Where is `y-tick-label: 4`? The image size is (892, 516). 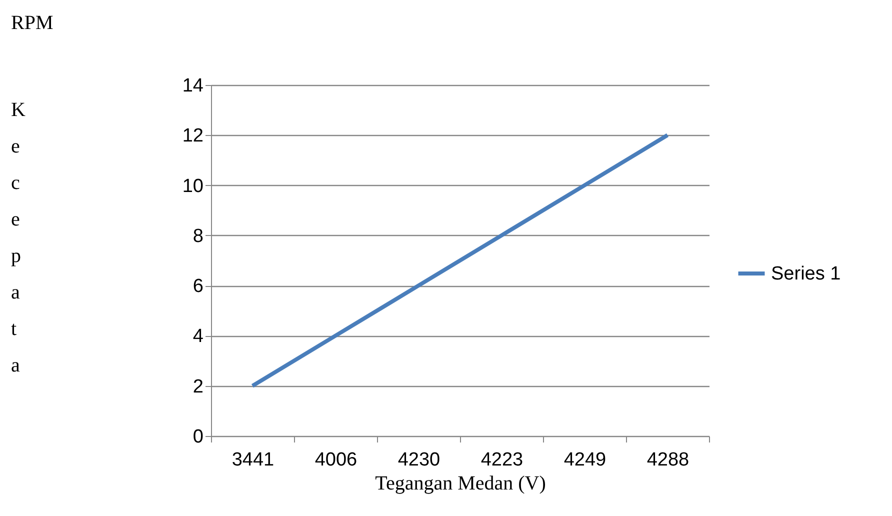
y-tick-label: 4 is located at coordinates (198, 337).